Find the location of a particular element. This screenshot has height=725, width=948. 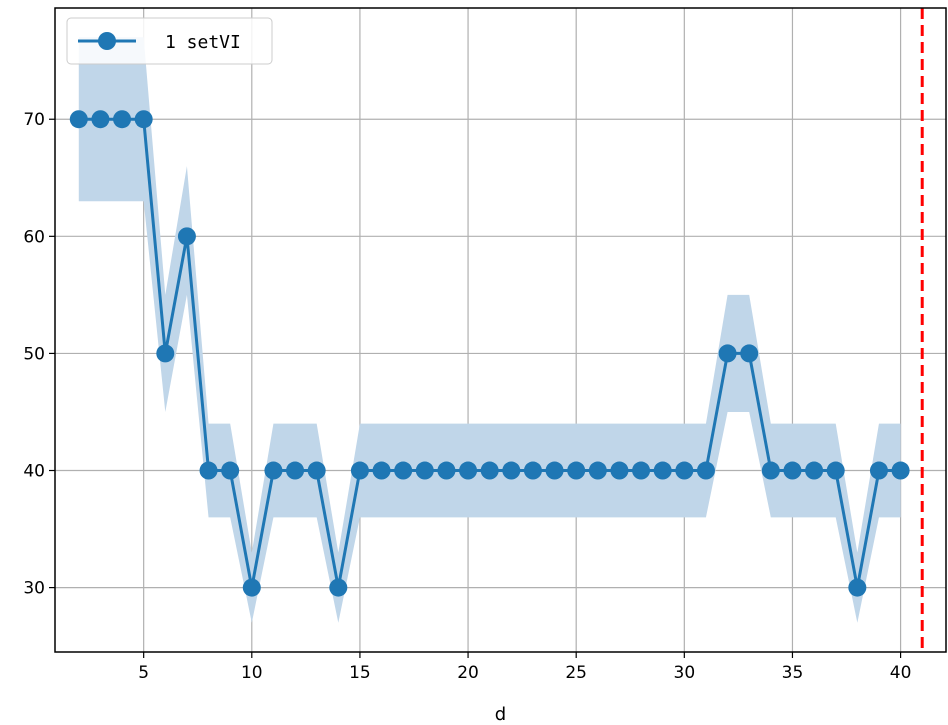

y-tick-label: 30 is located at coordinates (34, 589).